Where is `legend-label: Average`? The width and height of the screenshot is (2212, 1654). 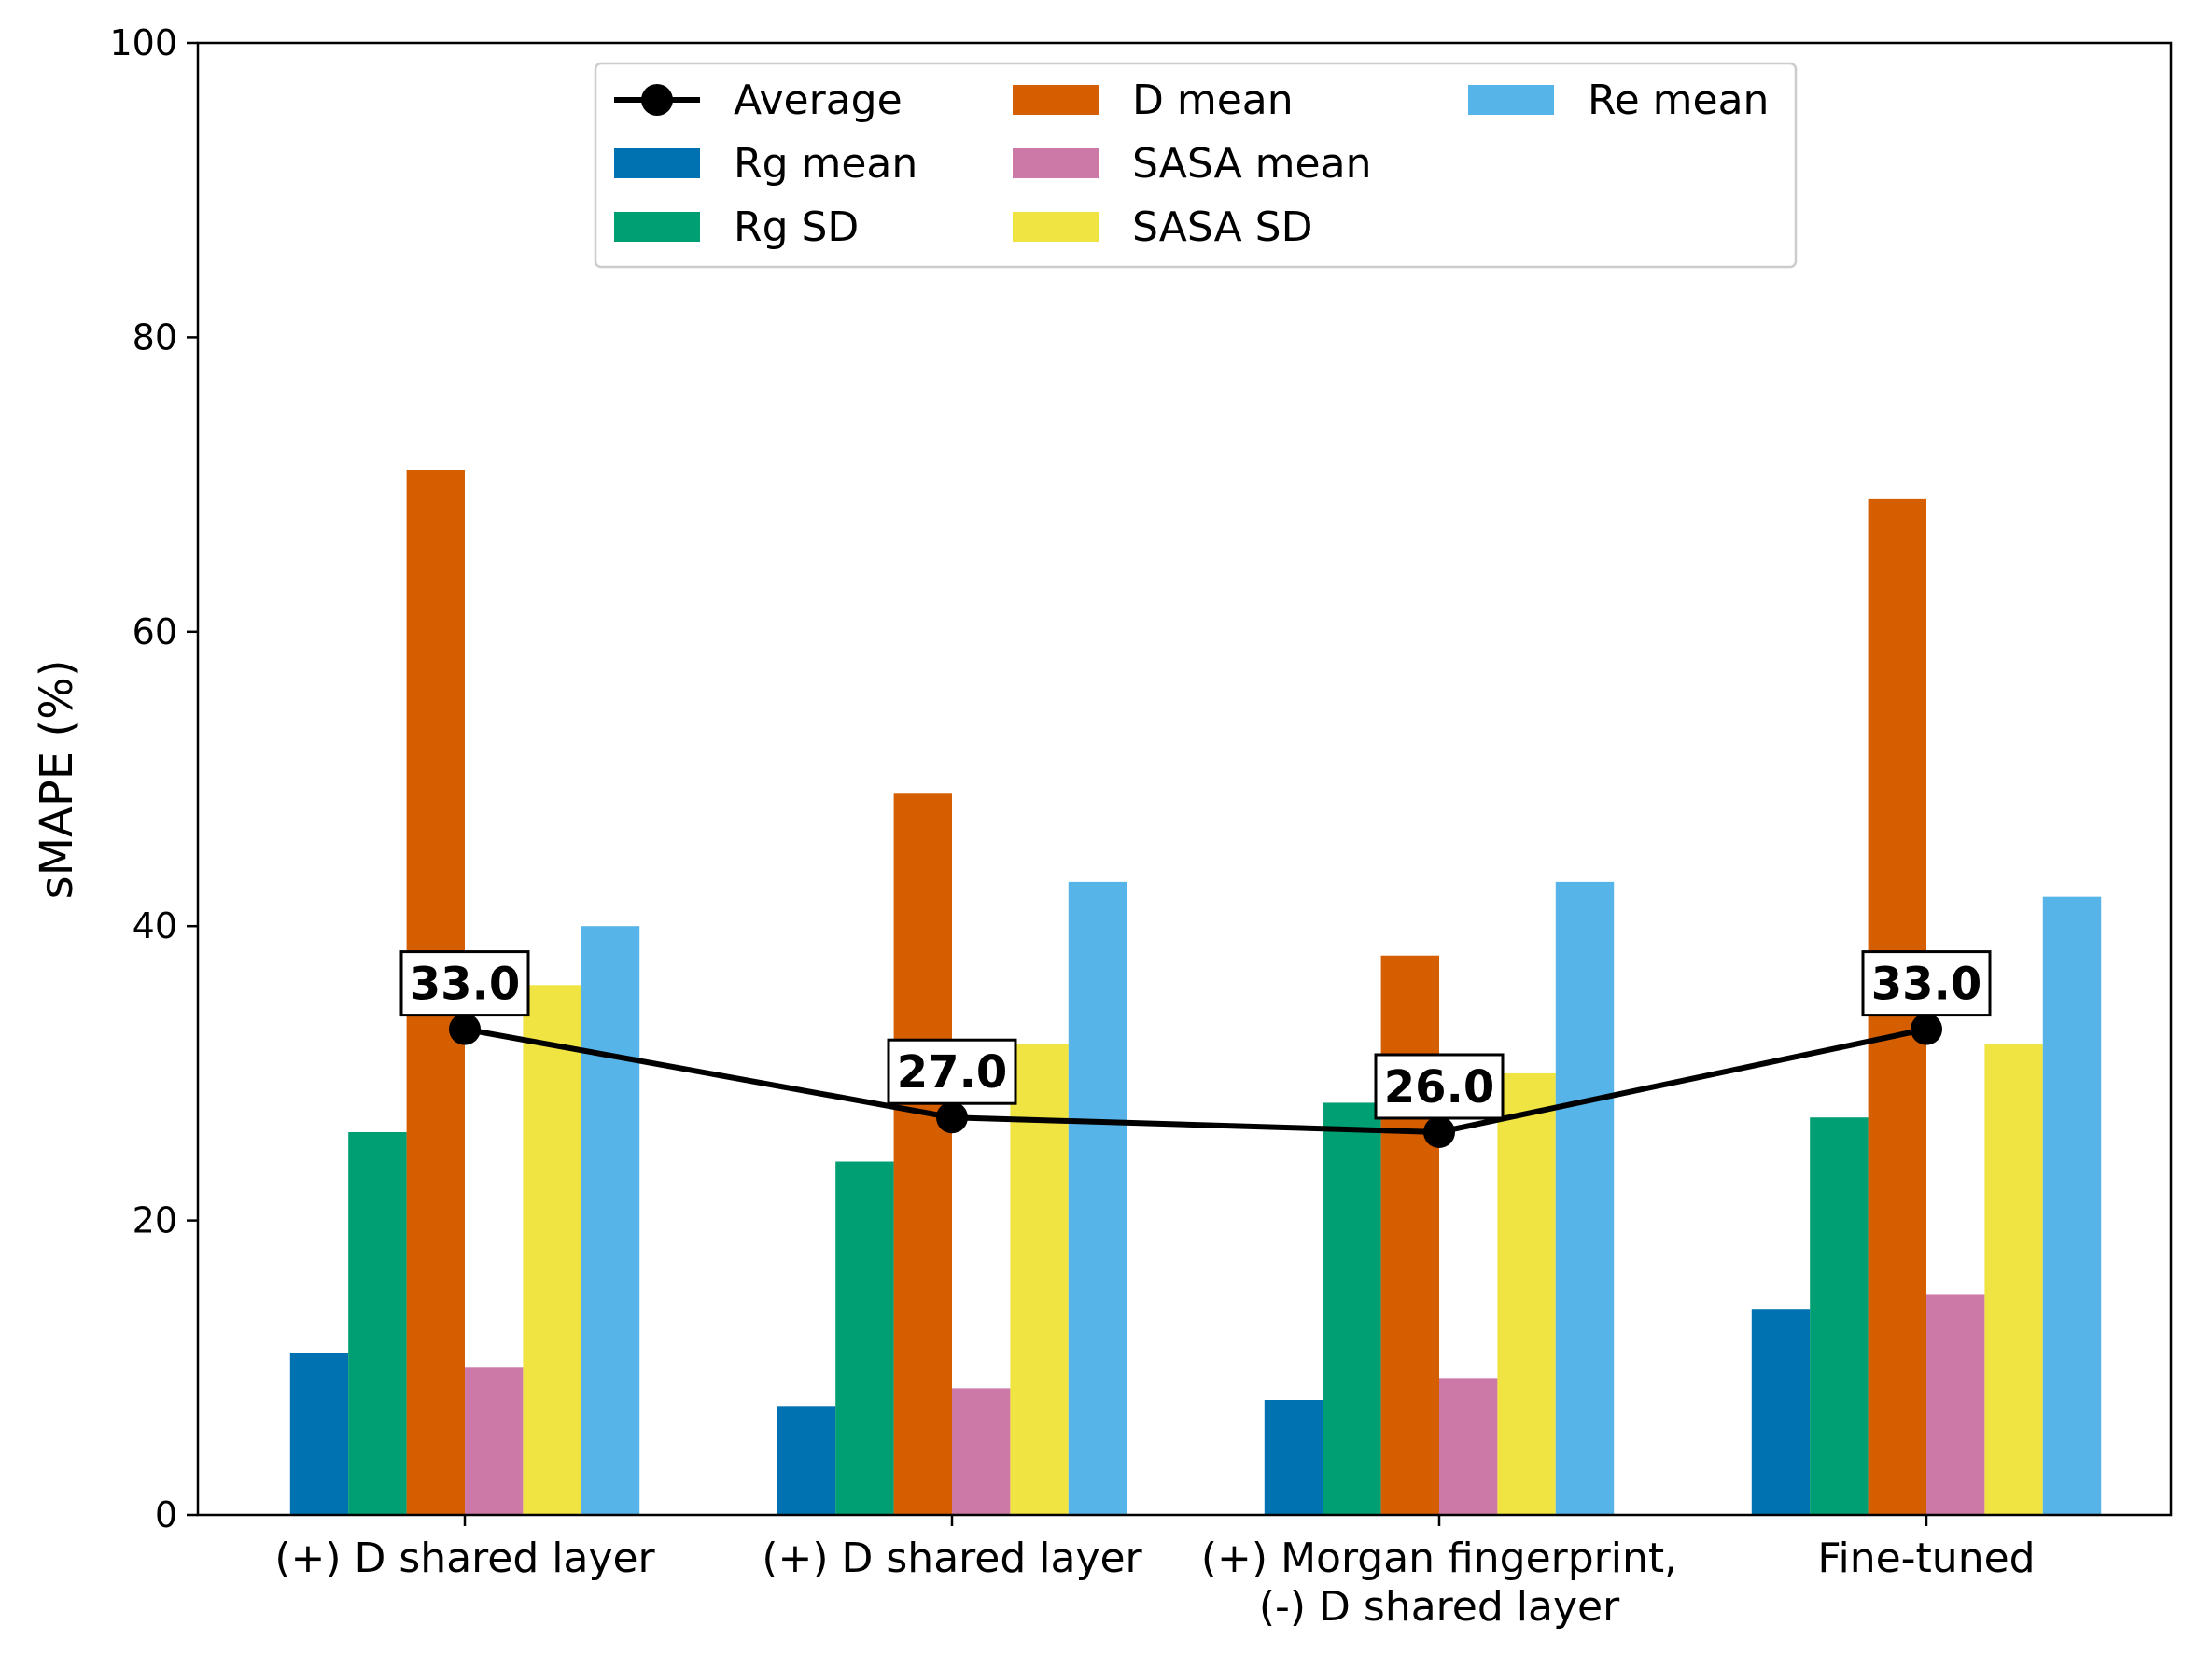
legend-label: Average is located at coordinates (818, 101).